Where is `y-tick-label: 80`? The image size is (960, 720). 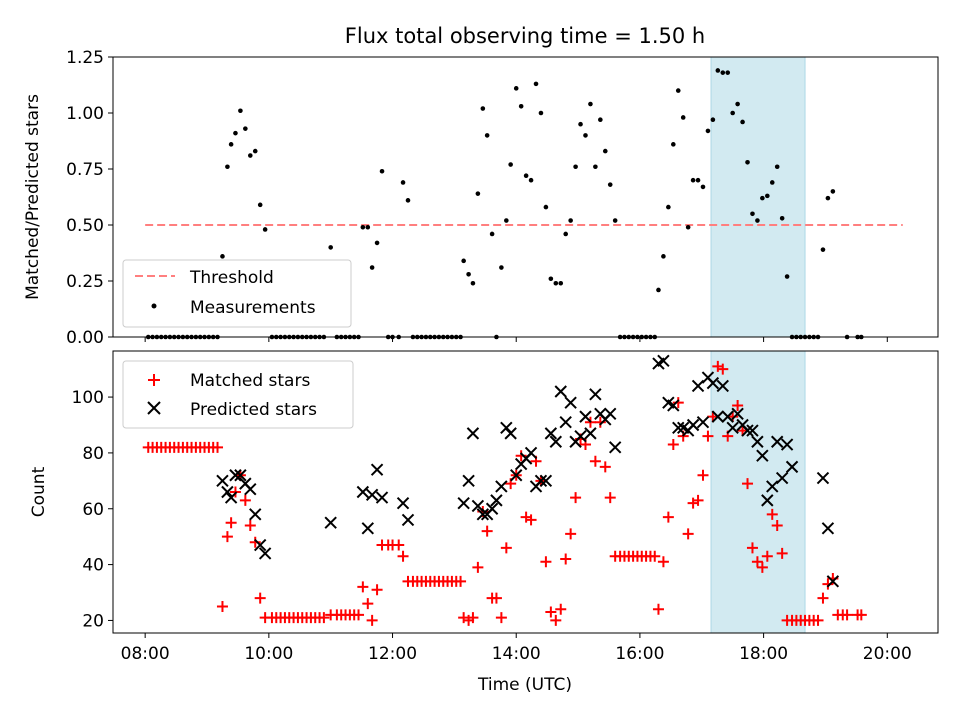 y-tick-label: 80 is located at coordinates (93, 454).